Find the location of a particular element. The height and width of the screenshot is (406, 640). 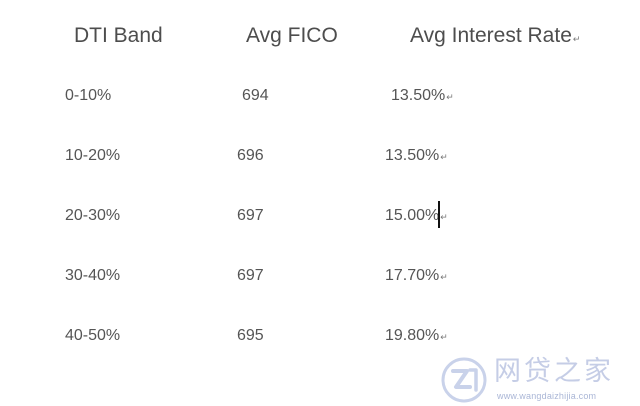

row-1-rate: 13.50%↵ is located at coordinates (422, 96).